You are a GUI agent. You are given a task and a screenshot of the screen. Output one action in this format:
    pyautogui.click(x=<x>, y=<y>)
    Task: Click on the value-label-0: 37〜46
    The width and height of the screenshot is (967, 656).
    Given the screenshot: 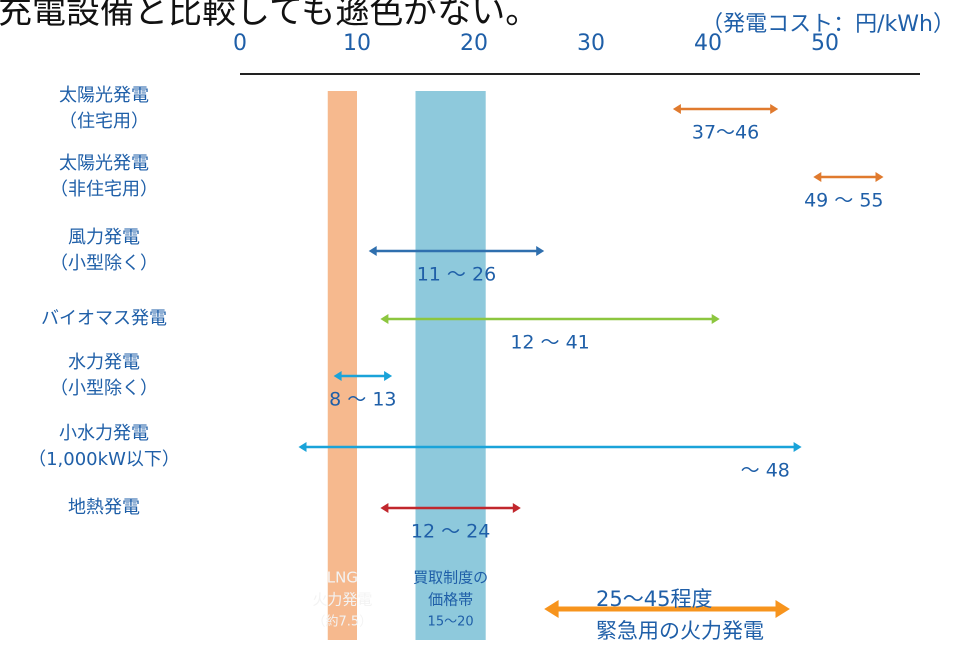 What is the action you would take?
    pyautogui.click(x=725, y=133)
    